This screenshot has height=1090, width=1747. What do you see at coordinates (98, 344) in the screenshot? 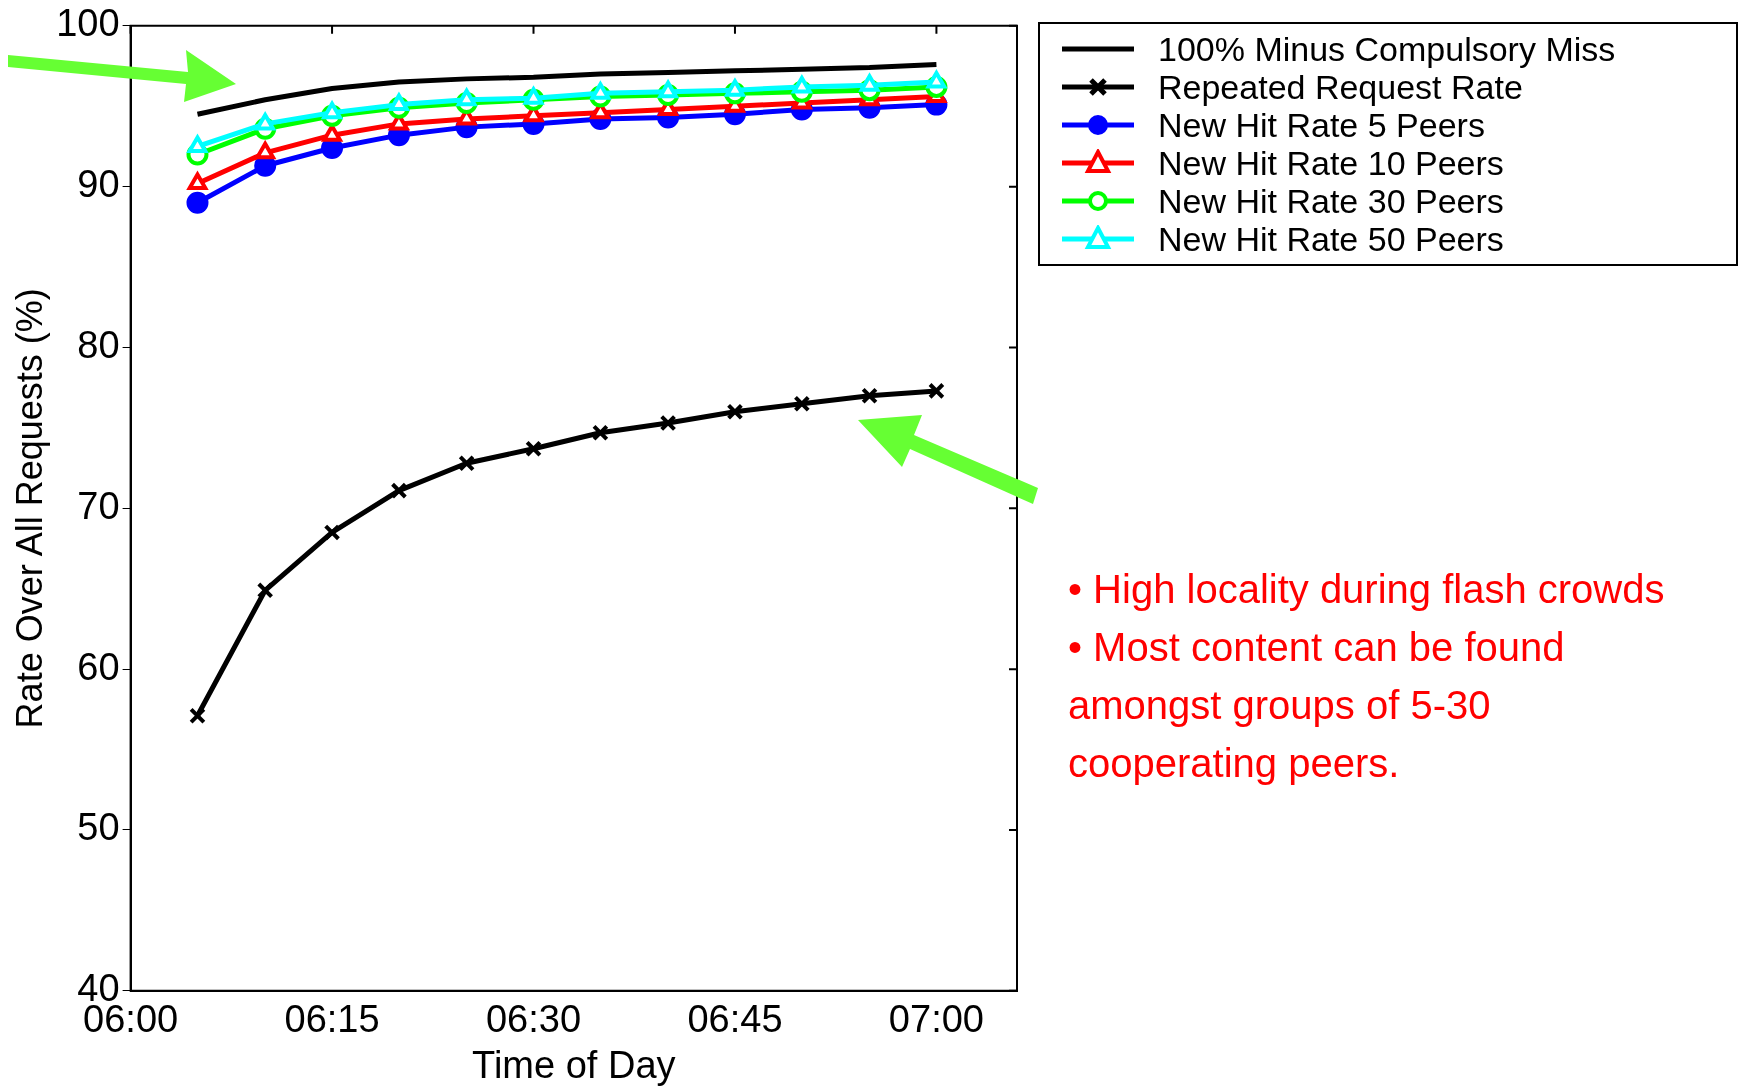
I see `y-tick-label: 80` at bounding box center [98, 344].